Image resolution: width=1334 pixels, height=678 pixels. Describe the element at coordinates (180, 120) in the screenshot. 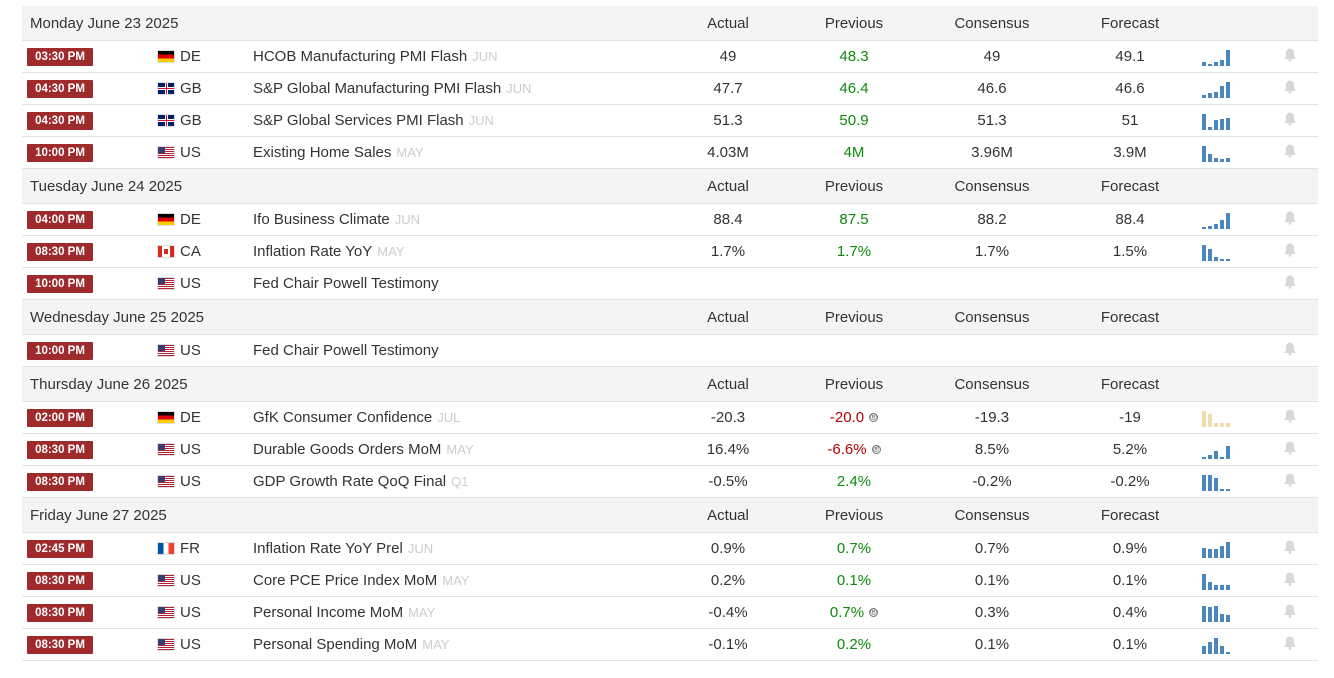

I see `event-country: GB` at that location.